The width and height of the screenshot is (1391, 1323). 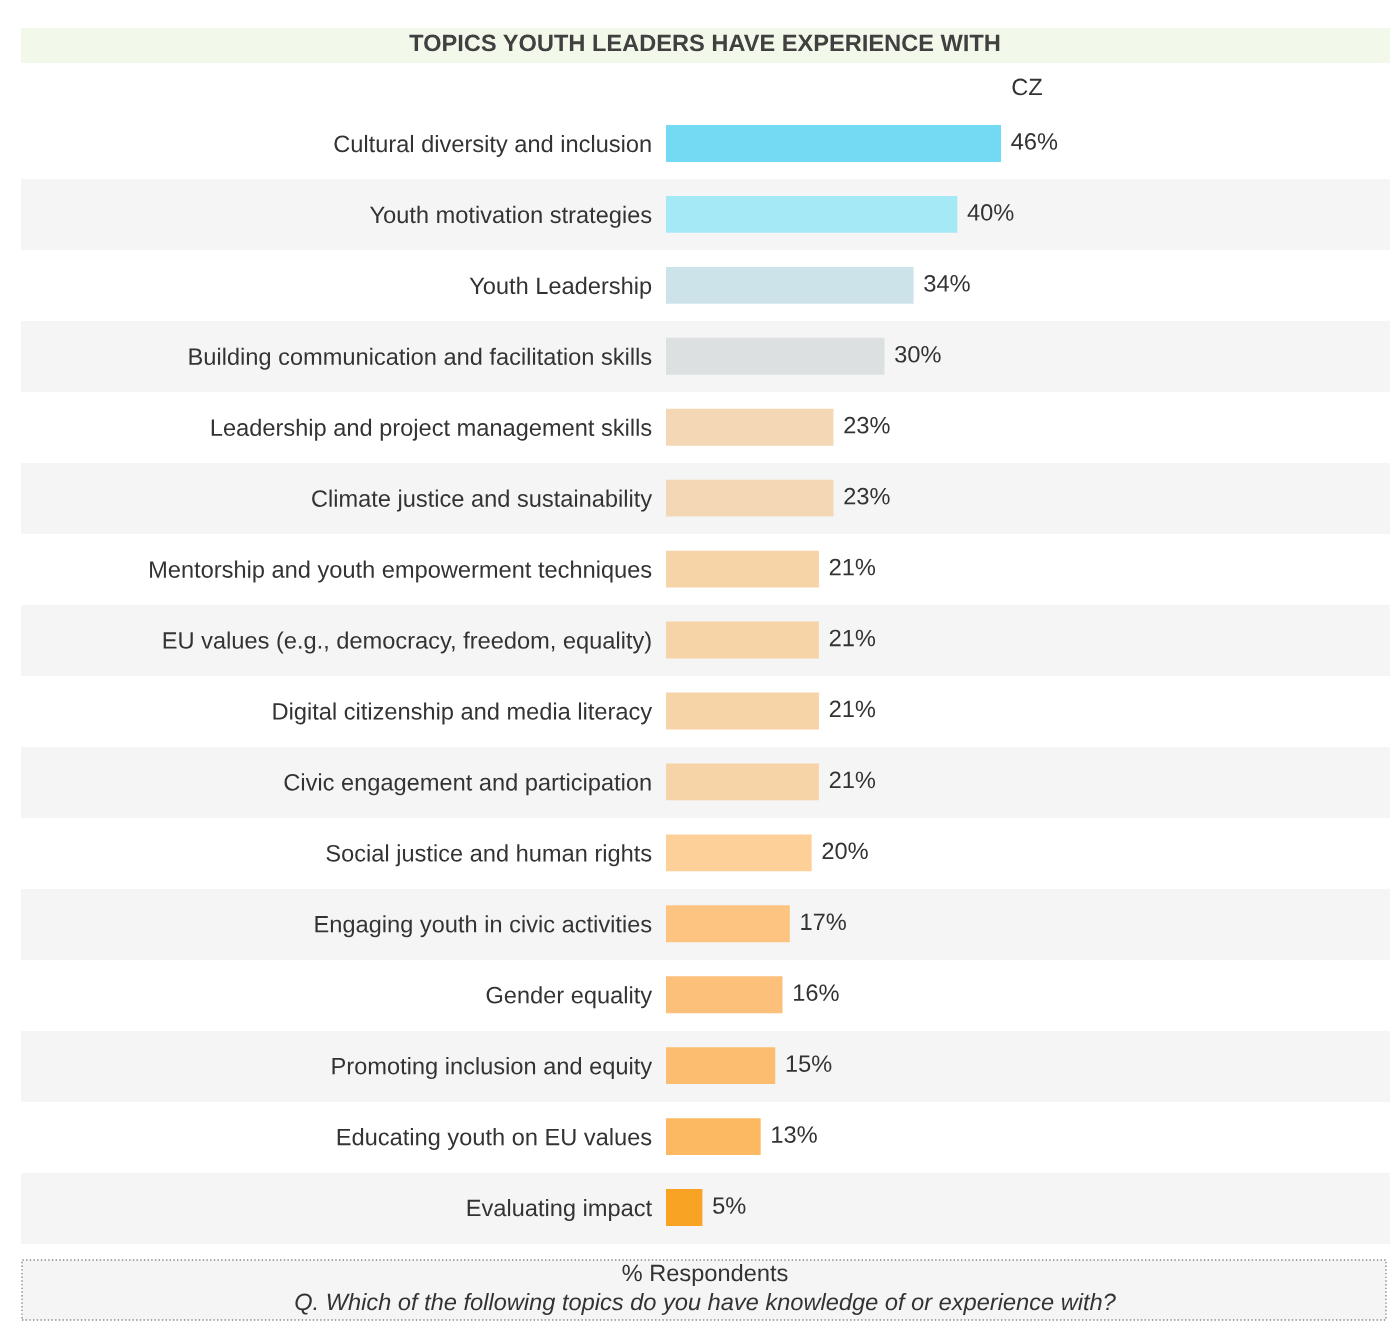 I want to click on y-tick-label: Youth Leadership, so click(x=560, y=287).